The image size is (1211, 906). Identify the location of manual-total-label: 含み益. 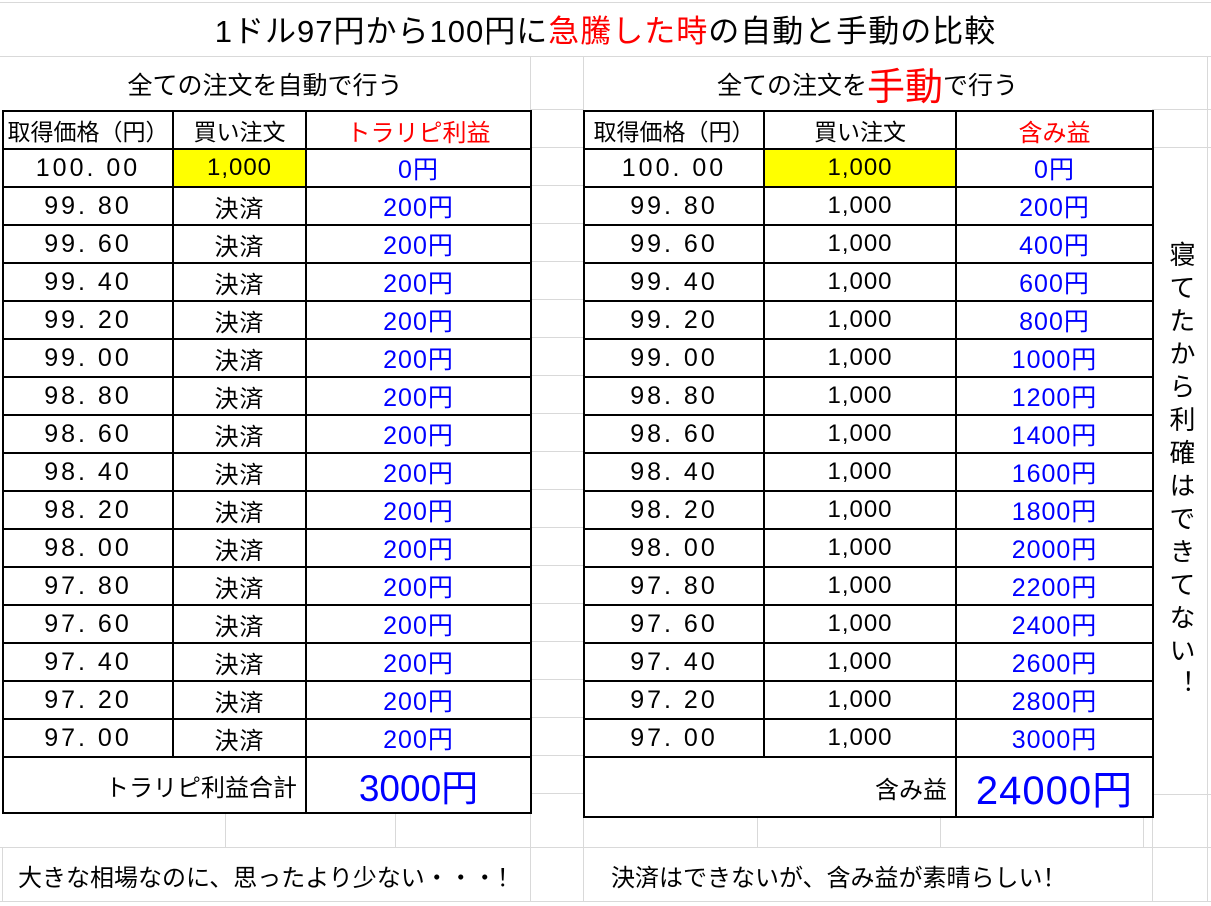
(770, 787).